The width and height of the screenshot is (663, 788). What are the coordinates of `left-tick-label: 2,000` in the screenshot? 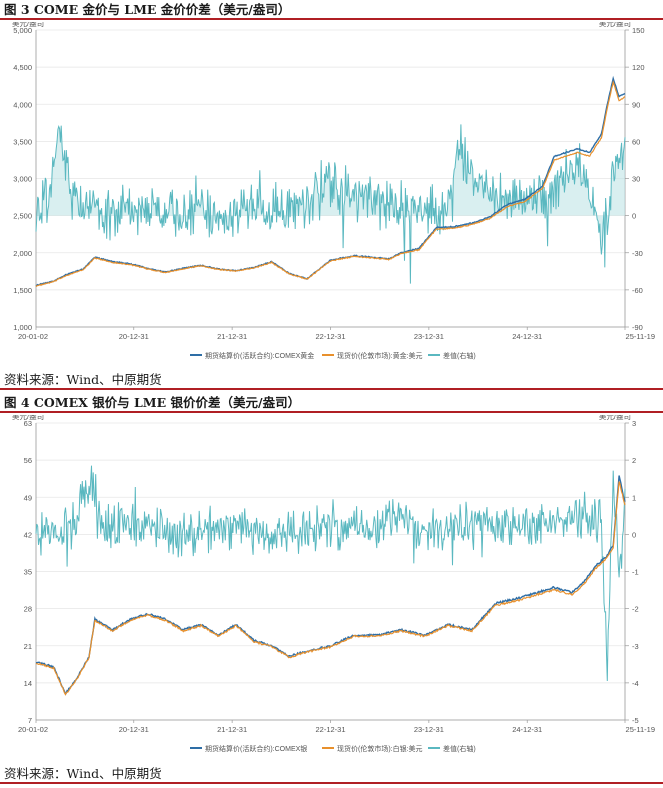 It's located at (22, 253).